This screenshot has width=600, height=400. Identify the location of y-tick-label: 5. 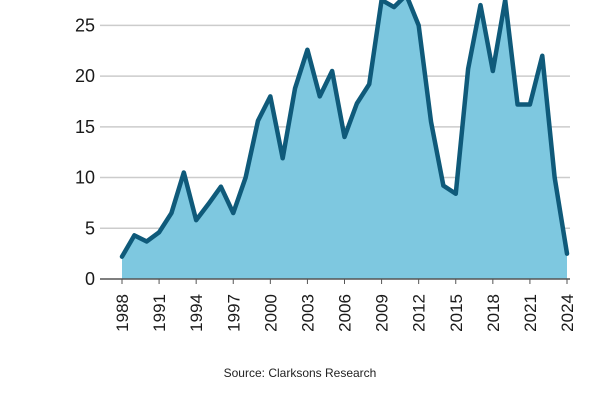
(90, 228).